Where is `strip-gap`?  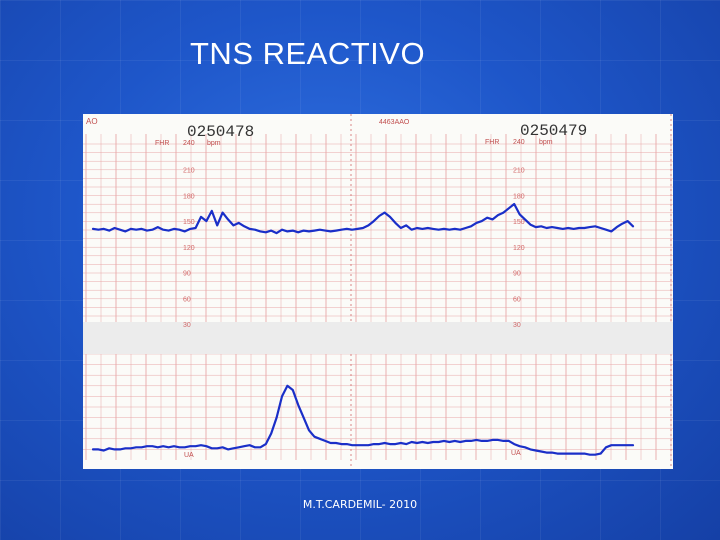
strip-gap is located at coordinates (378, 338).